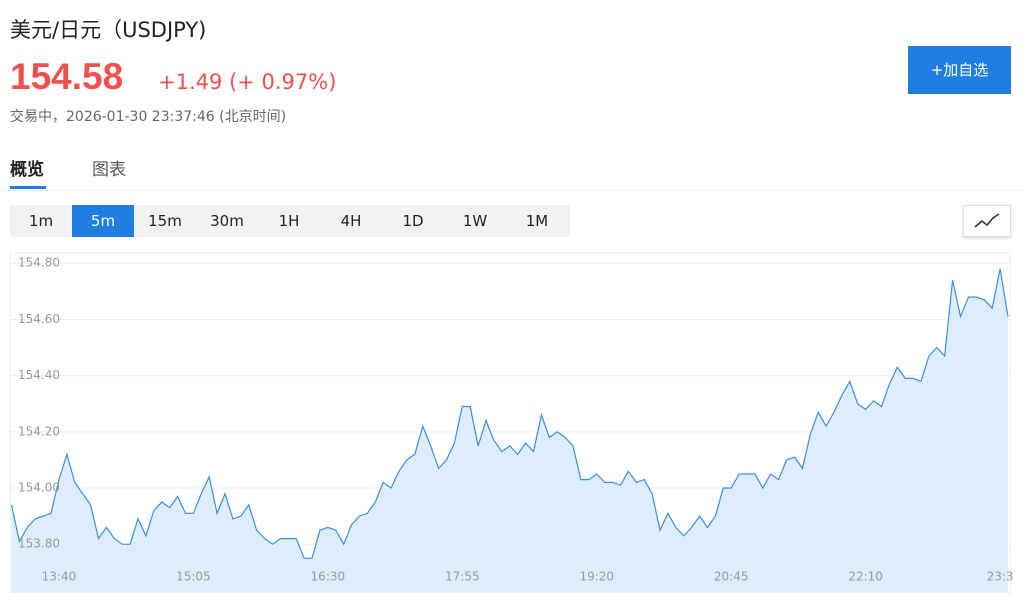 The height and width of the screenshot is (607, 1024). What do you see at coordinates (596, 577) in the screenshot?
I see `x-tick-label: 19:20` at bounding box center [596, 577].